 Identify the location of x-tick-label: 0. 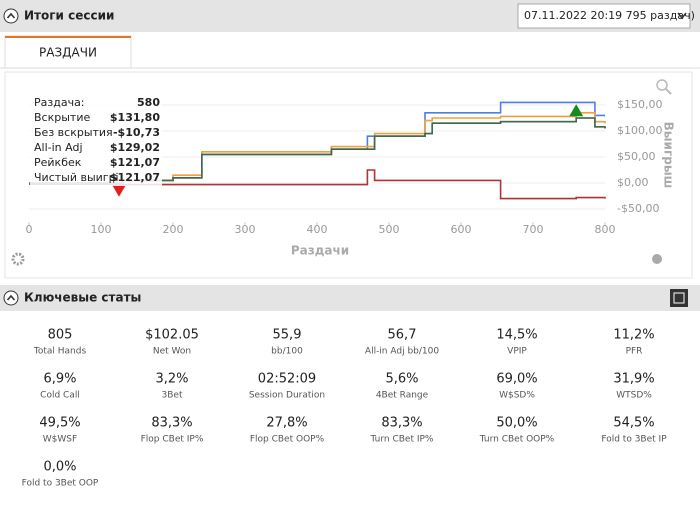
(29, 229).